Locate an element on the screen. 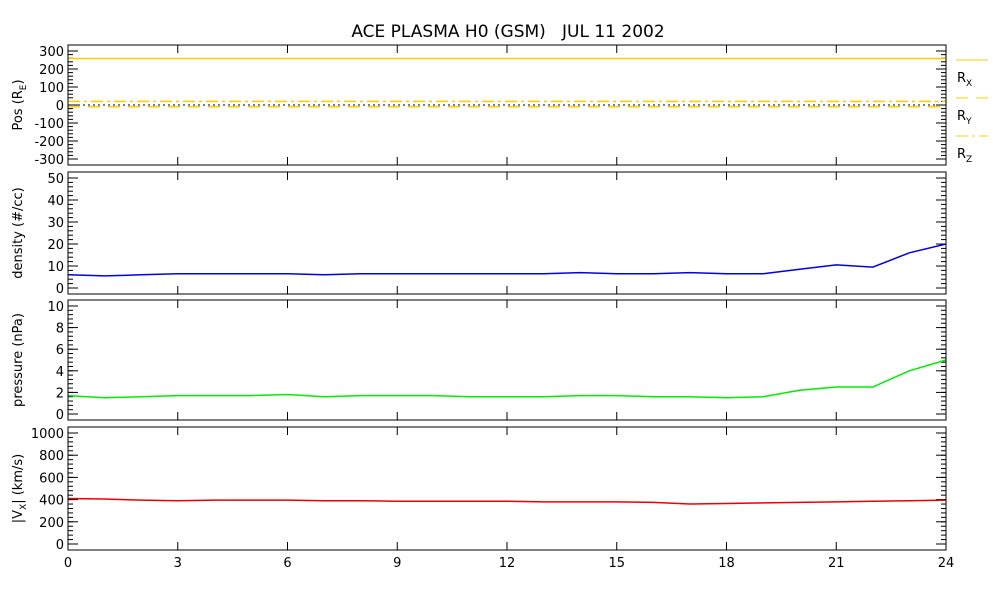  y-label-main: Pos (R is located at coordinates (18, 110).